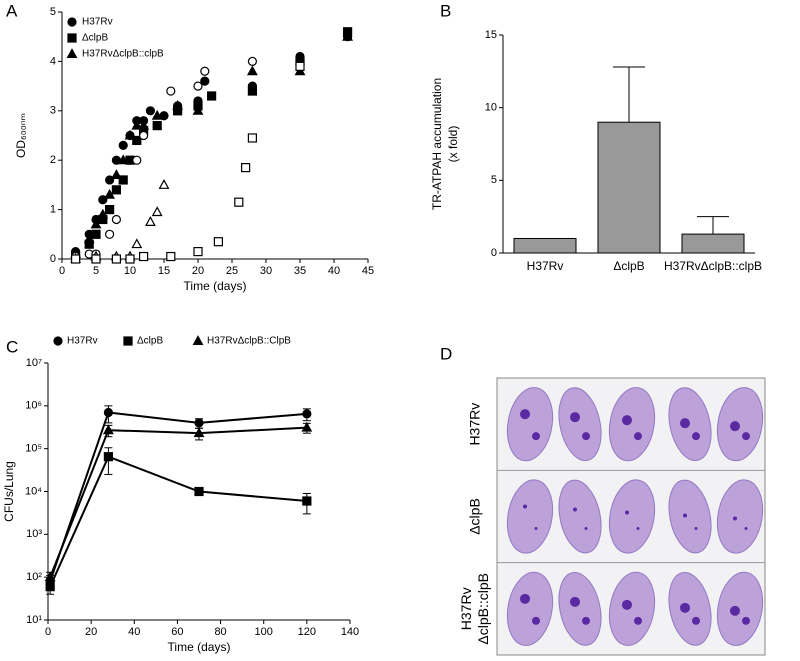 This screenshot has width=800, height=661. What do you see at coordinates (53, 12) in the screenshot?
I see `y-tick-label: 5` at bounding box center [53, 12].